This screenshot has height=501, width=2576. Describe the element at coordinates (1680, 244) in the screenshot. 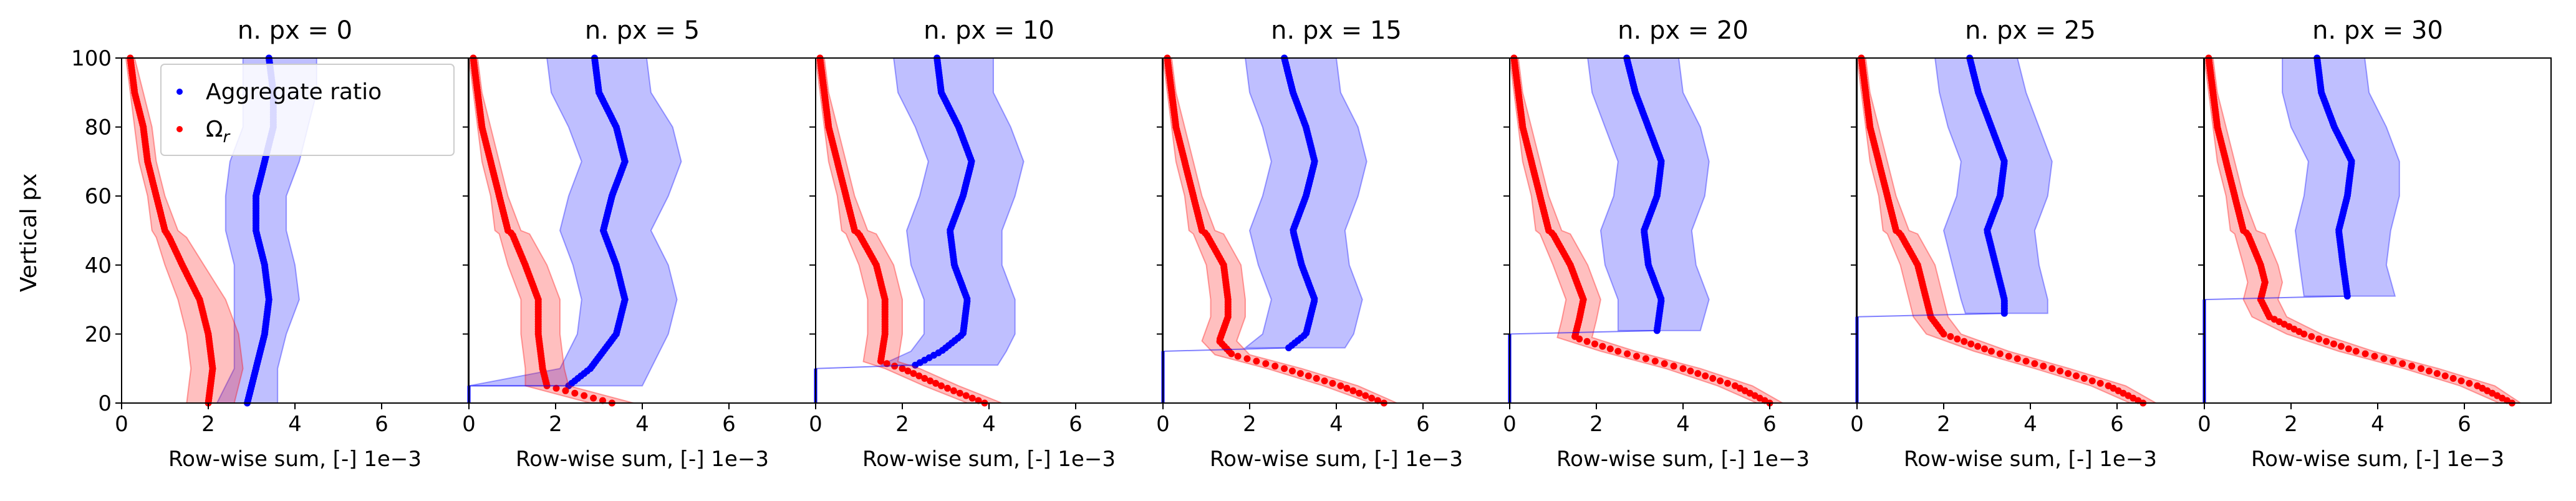

I see `subplot-20: n. px = 20 0 2 4 6 Row-wise sum, [-] 1e−3` at that location.